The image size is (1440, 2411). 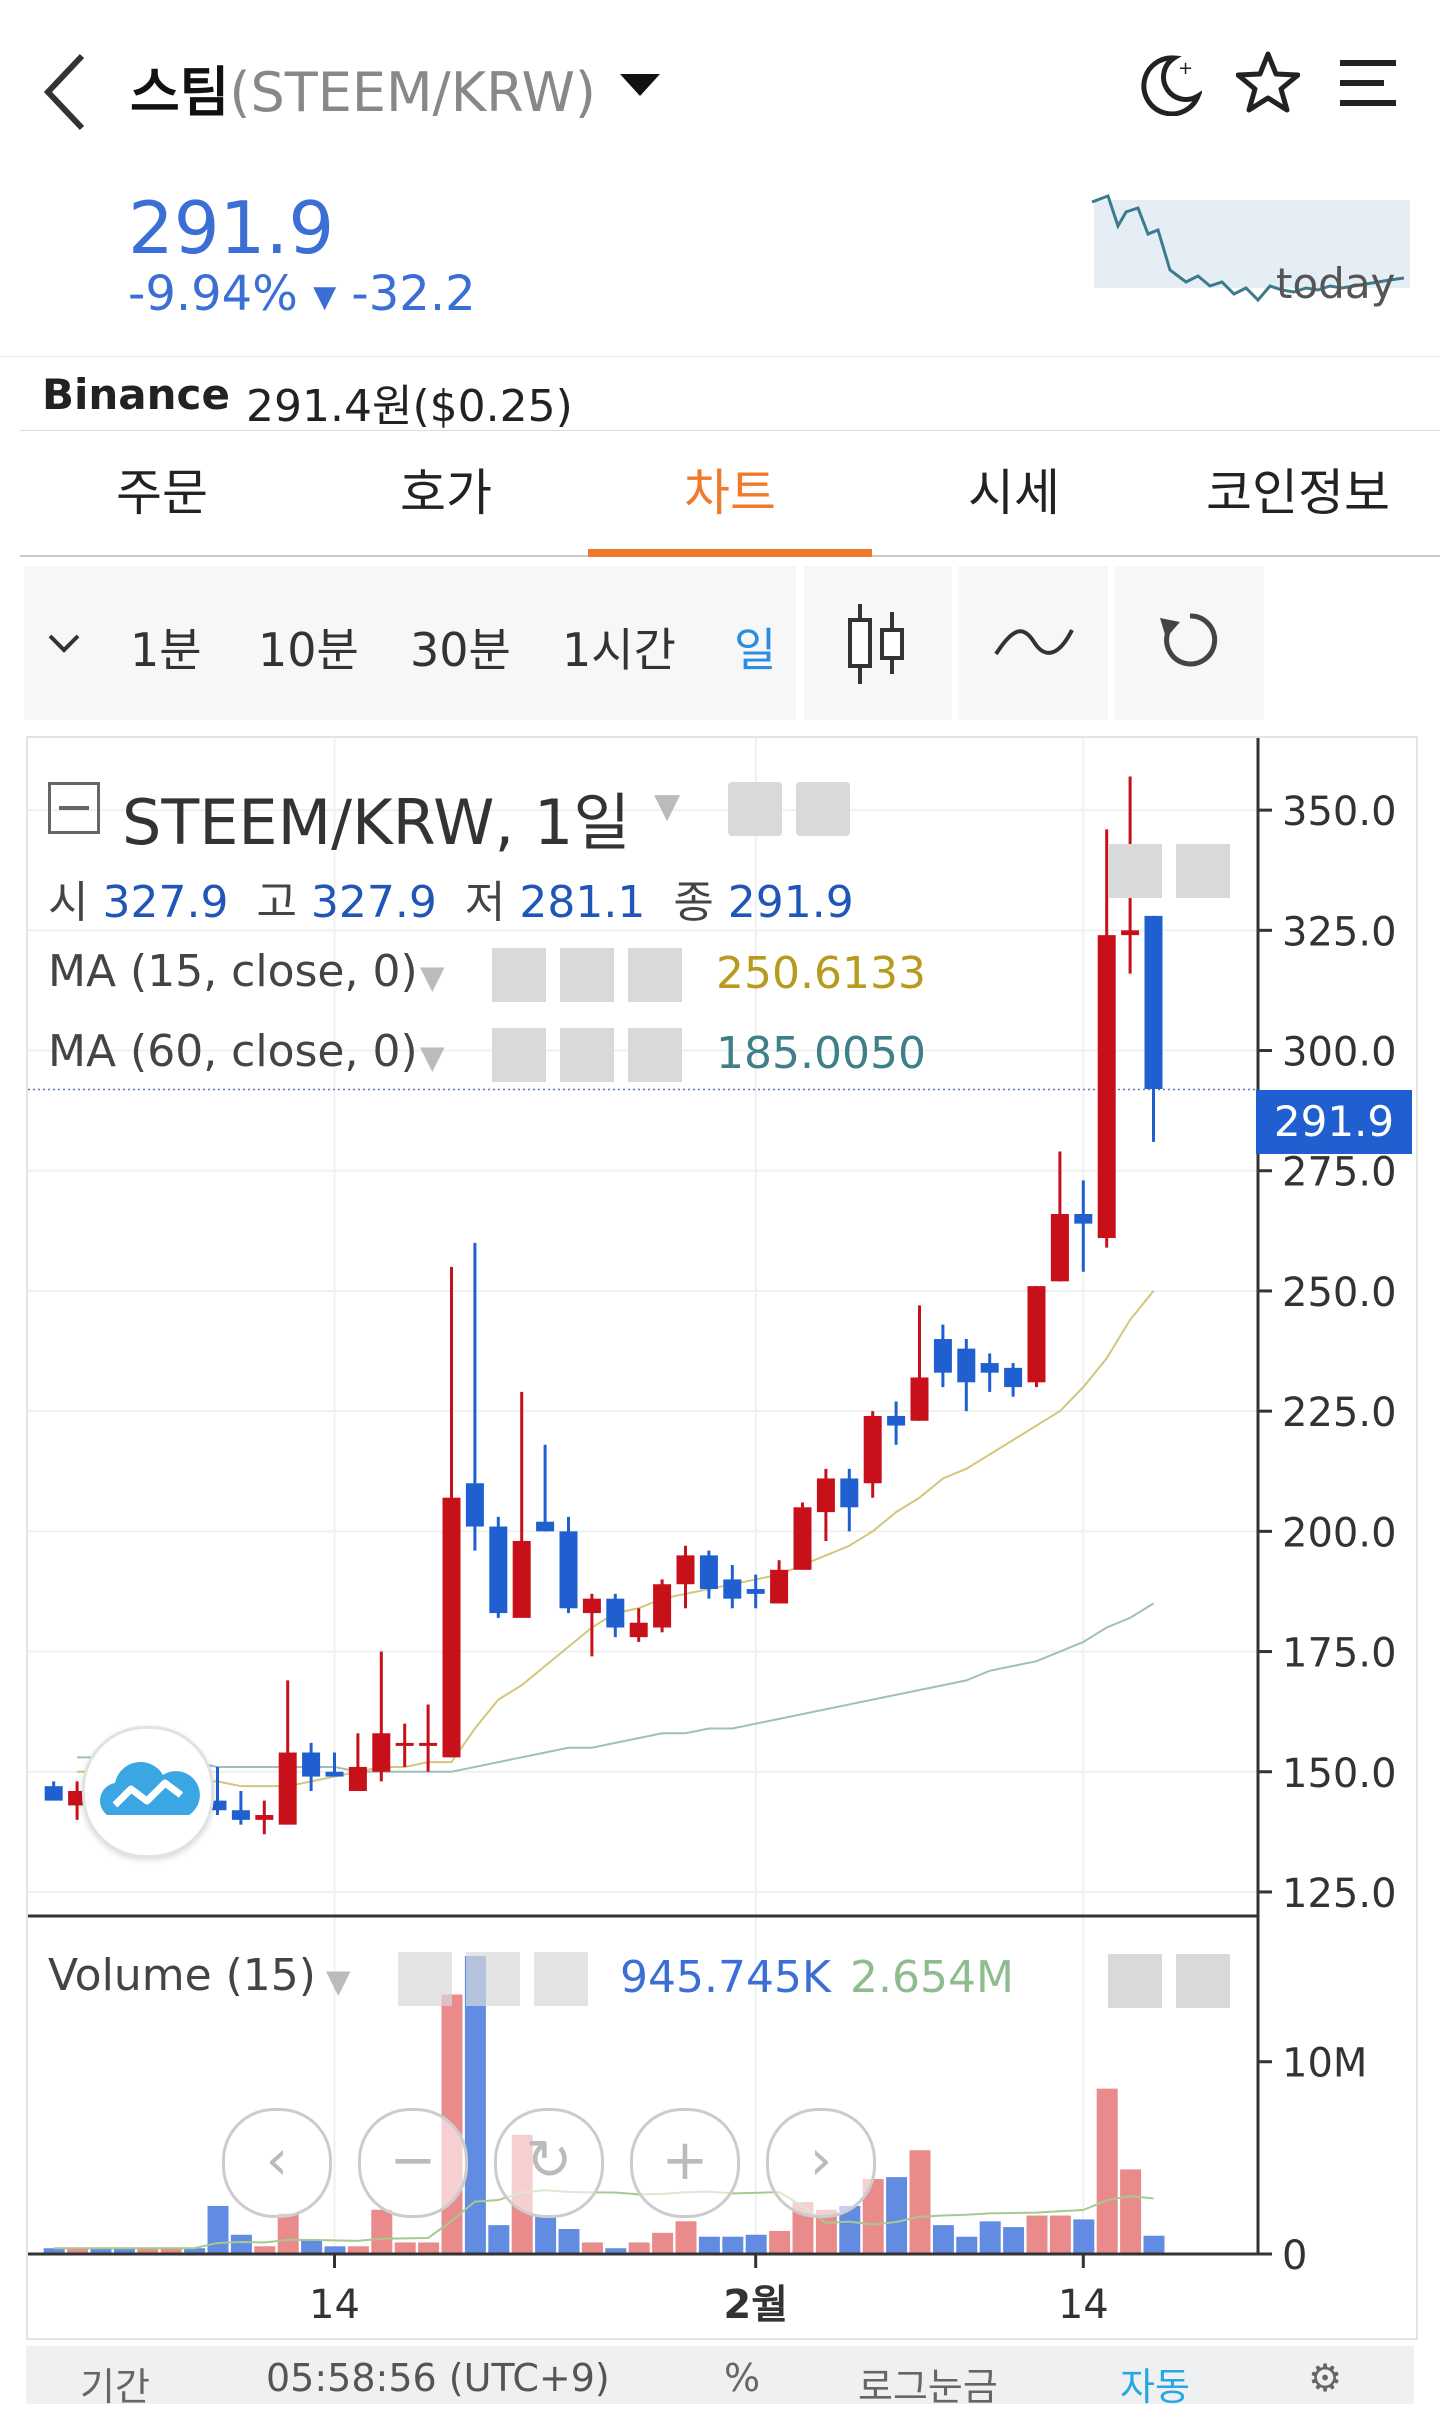 What do you see at coordinates (409, 406) in the screenshot?
I see `exchange-price: 291.4원($0.25)` at bounding box center [409, 406].